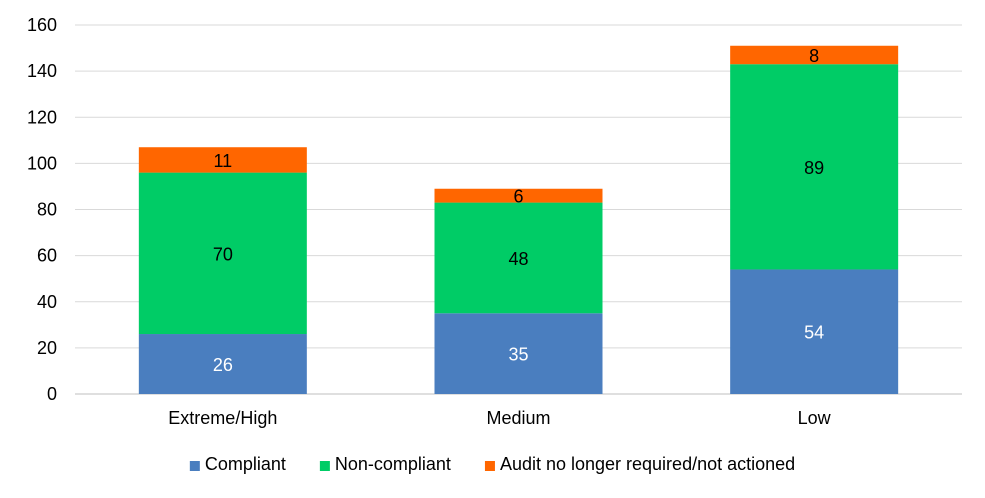 This screenshot has height=498, width=985. Describe the element at coordinates (815, 418) in the screenshot. I see `x-tick-label: Low` at that location.